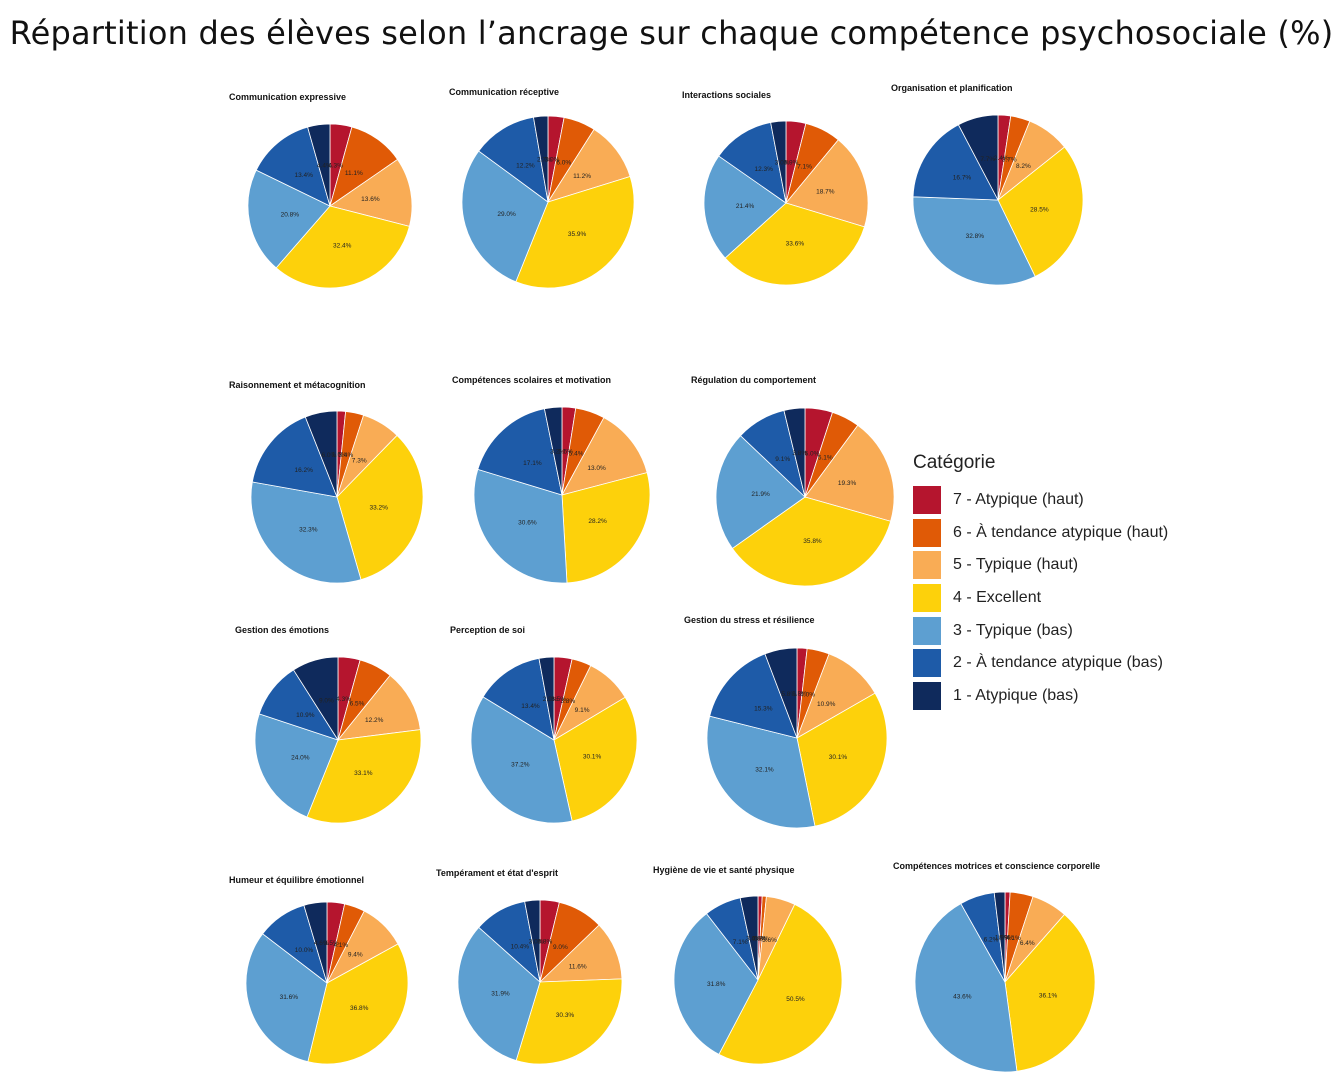 This screenshot has width=1343, height=1080. I want to click on slice-label: 6.5%, so click(357, 703).